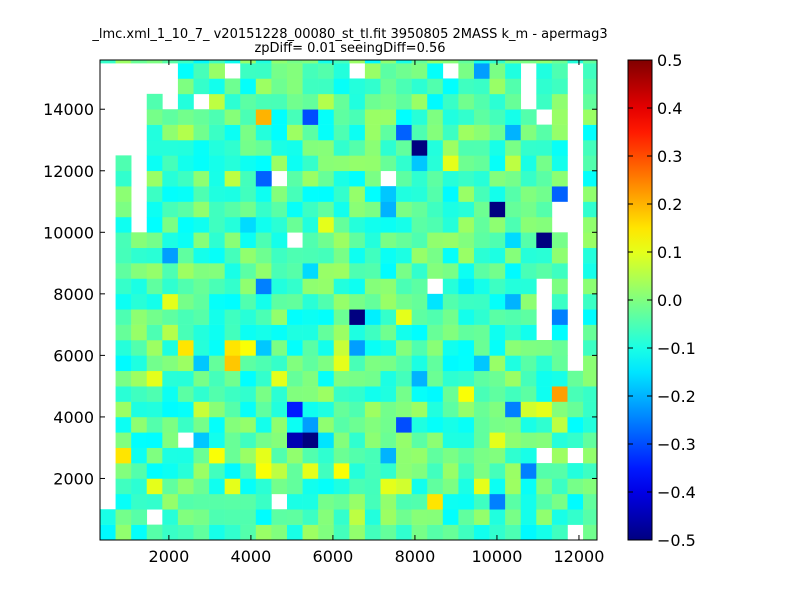 The height and width of the screenshot is (600, 800). What do you see at coordinates (661, 300) in the screenshot?
I see `colorbar: 0.5 0.4 0.3 0.2 0.1 0.0 −0.1 −0.2 −0.3 −0.4 −0.5` at bounding box center [661, 300].